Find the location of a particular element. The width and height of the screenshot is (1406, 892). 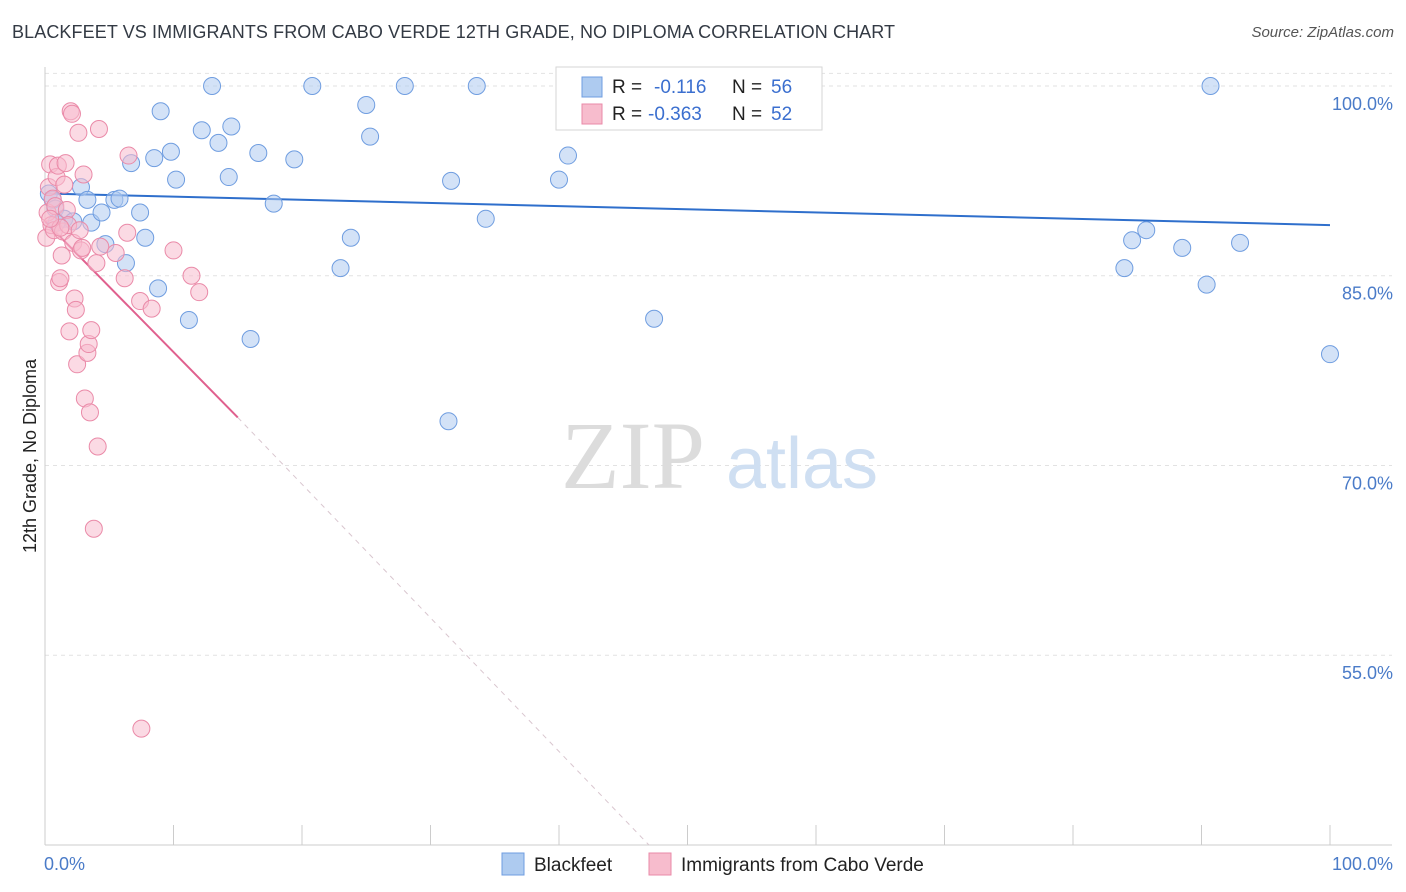

y-tick-label-0: 100.0% is located at coordinates (1362, 104).